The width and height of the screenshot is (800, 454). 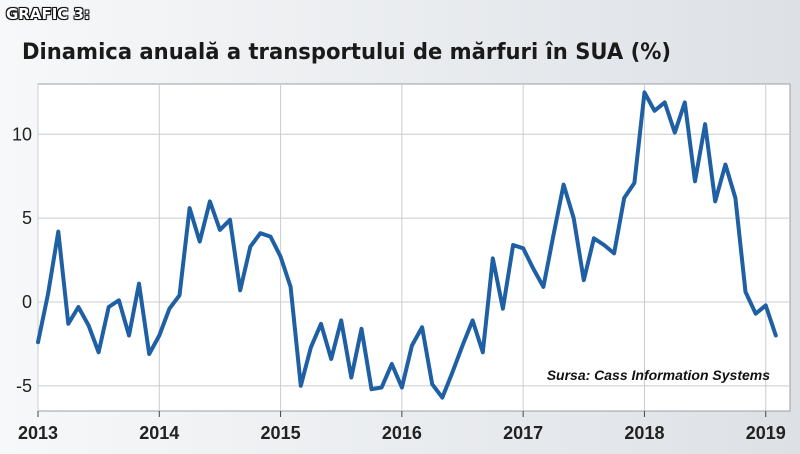 What do you see at coordinates (766, 433) in the screenshot?
I see `x-tick-label: 2019` at bounding box center [766, 433].